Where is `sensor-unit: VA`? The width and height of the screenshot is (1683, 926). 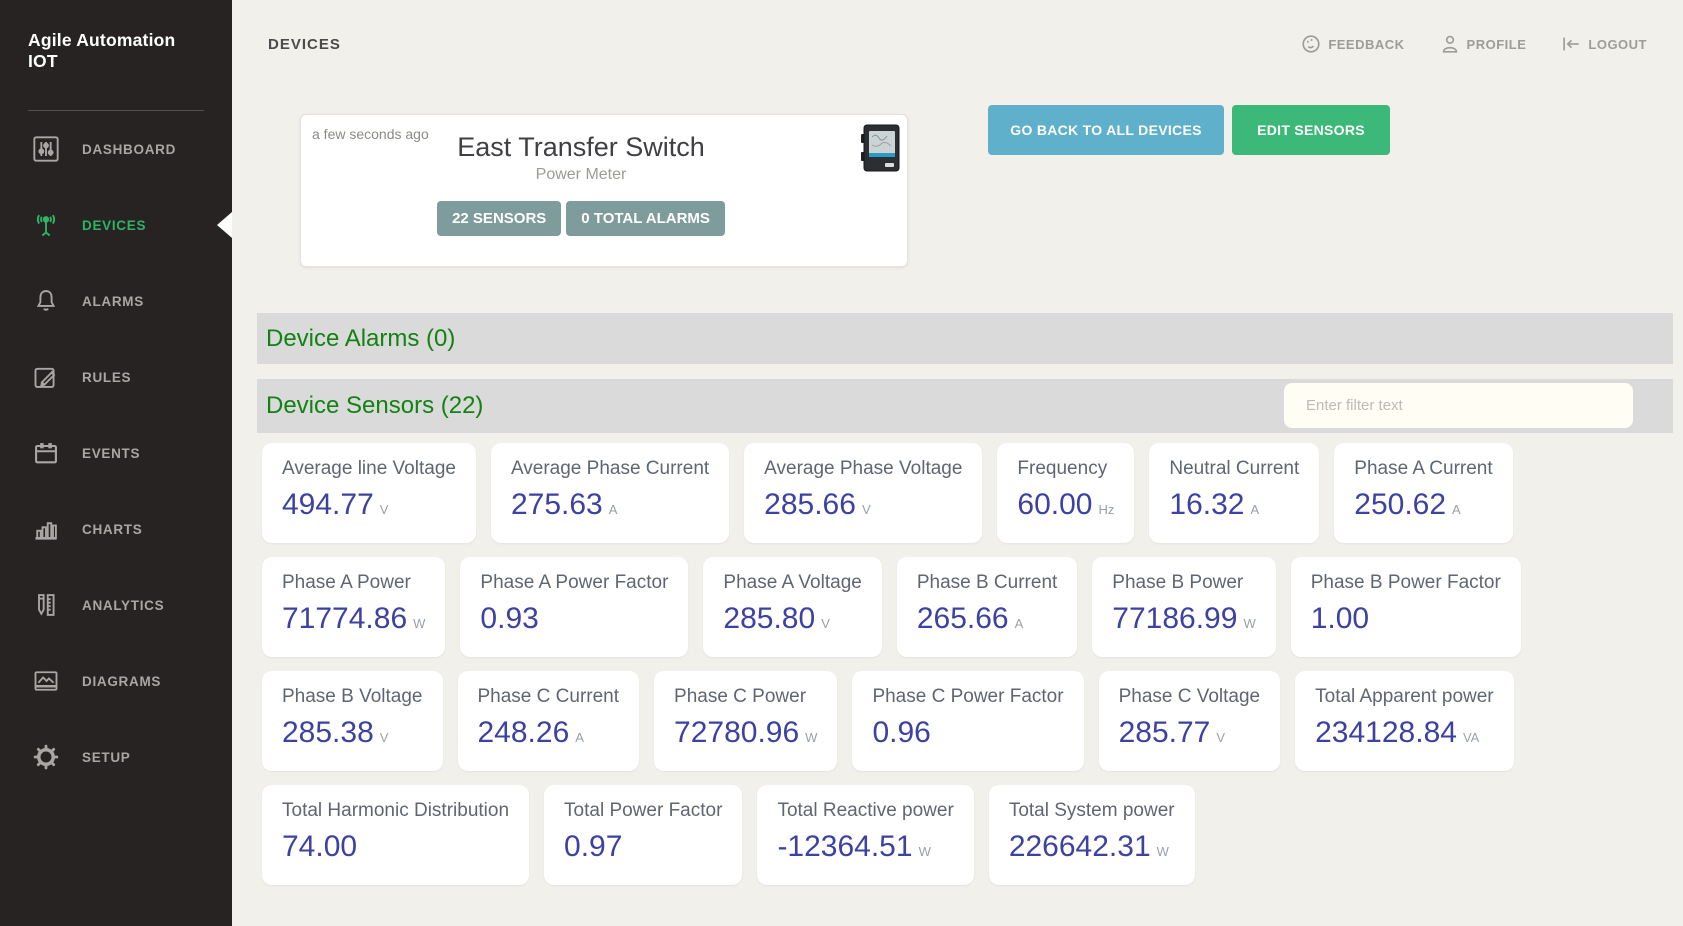 sensor-unit: VA is located at coordinates (1471, 737).